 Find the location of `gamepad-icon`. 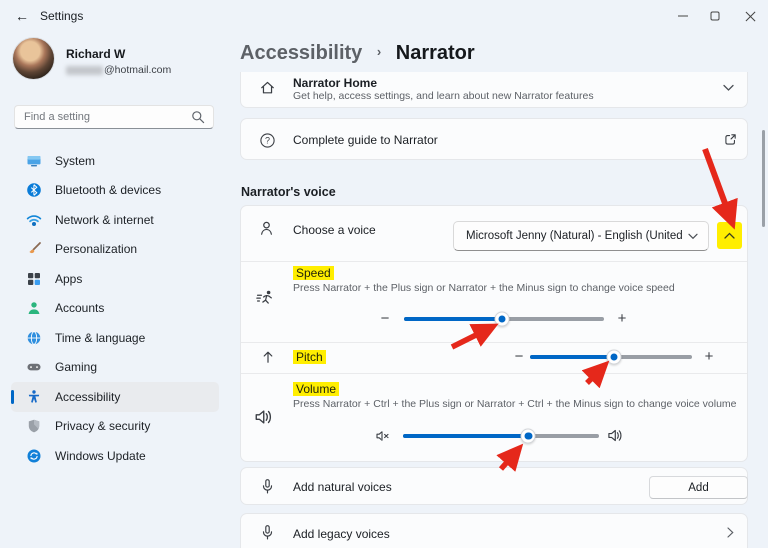

gamepad-icon is located at coordinates (34, 367).